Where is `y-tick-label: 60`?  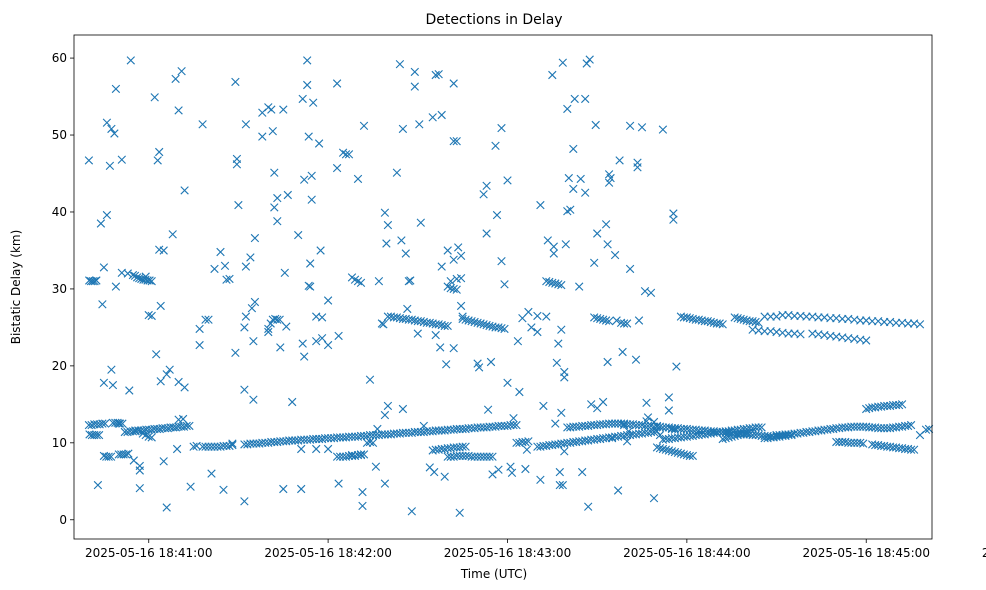
y-tick-label: 60 is located at coordinates (59, 58).